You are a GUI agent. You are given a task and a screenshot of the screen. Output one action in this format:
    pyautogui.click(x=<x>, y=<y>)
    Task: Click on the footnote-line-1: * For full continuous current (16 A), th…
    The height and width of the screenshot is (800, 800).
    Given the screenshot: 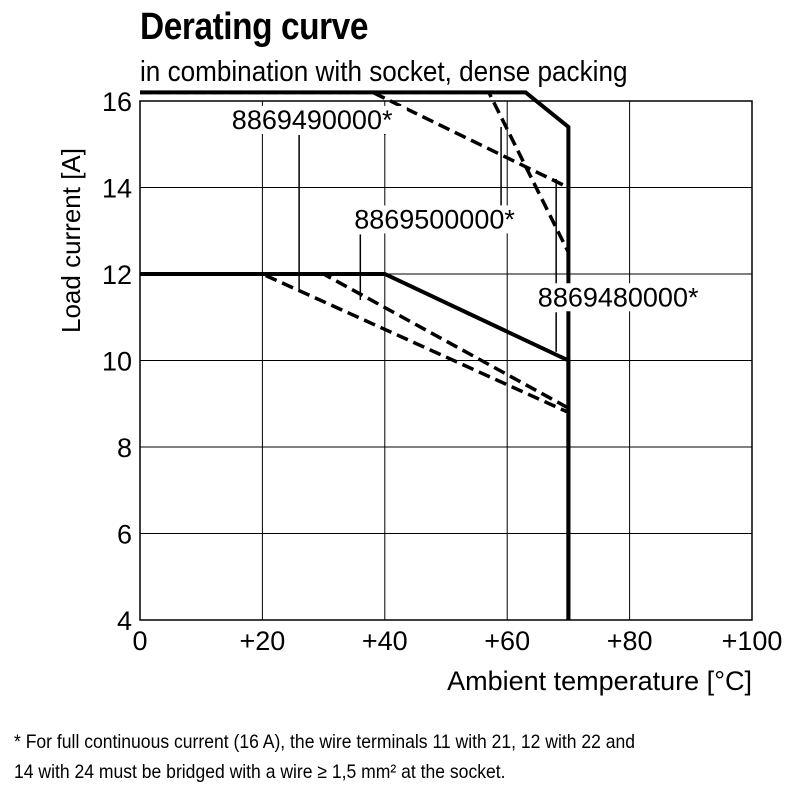 What is the action you would take?
    pyautogui.click(x=325, y=742)
    